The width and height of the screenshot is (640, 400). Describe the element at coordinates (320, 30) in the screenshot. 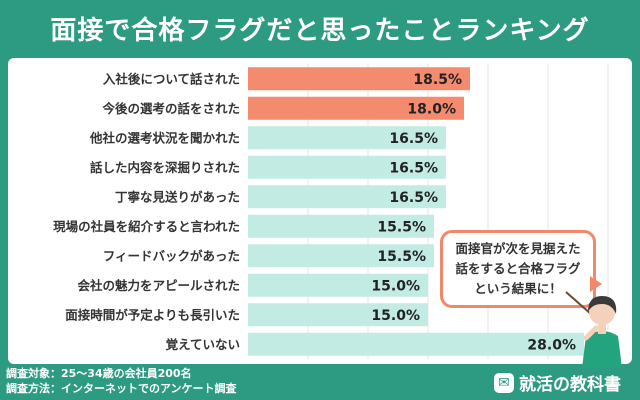

I see `page-title: 面接で合格フラグだと思ったことランキング` at that location.